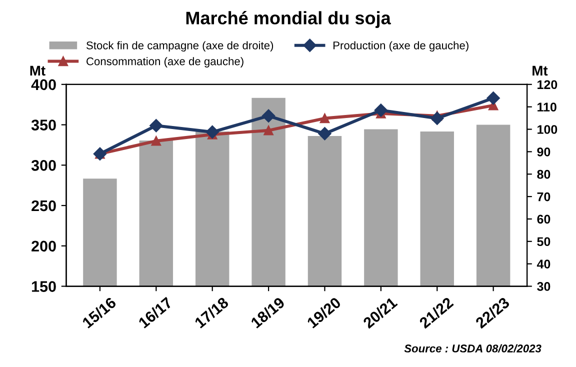  What do you see at coordinates (543, 241) in the screenshot?
I see `y2-tick-label: 50` at bounding box center [543, 241].